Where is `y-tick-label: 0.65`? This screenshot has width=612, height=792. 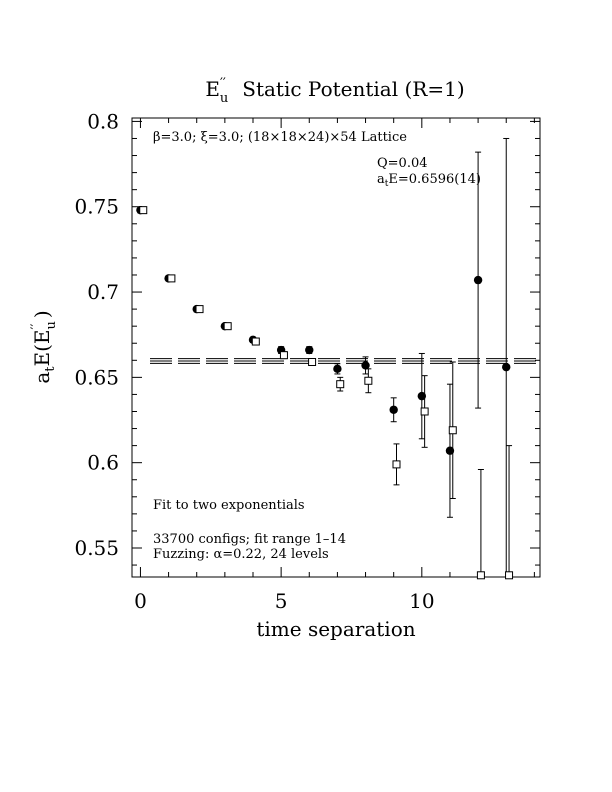 y-tick-label: 0.65 is located at coordinates (96, 377).